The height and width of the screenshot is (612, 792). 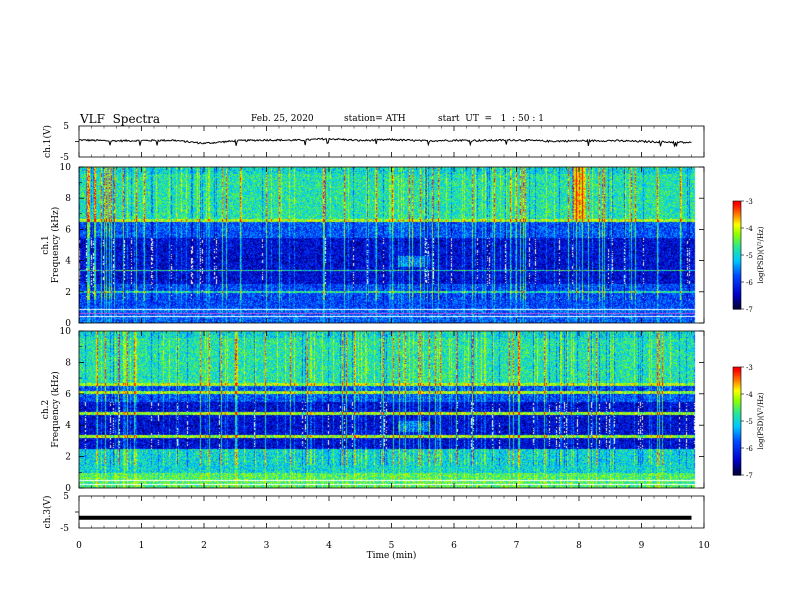 I want to click on x-tick-label: 8, so click(x=579, y=546).